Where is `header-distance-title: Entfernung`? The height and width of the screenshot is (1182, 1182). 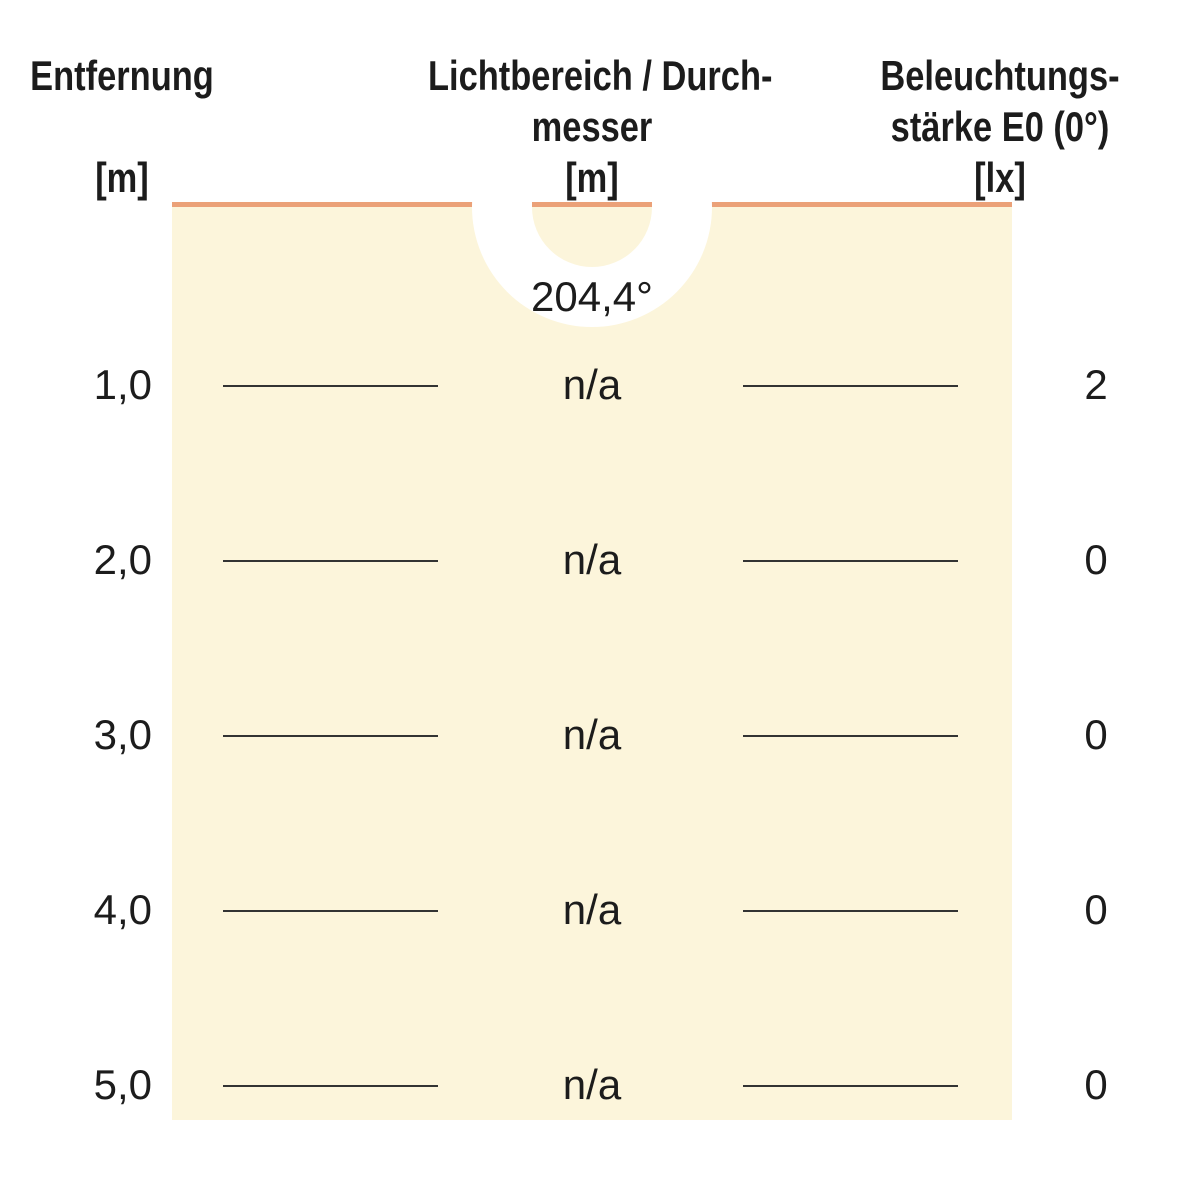
header-distance-title: Entfernung is located at coordinates (122, 75).